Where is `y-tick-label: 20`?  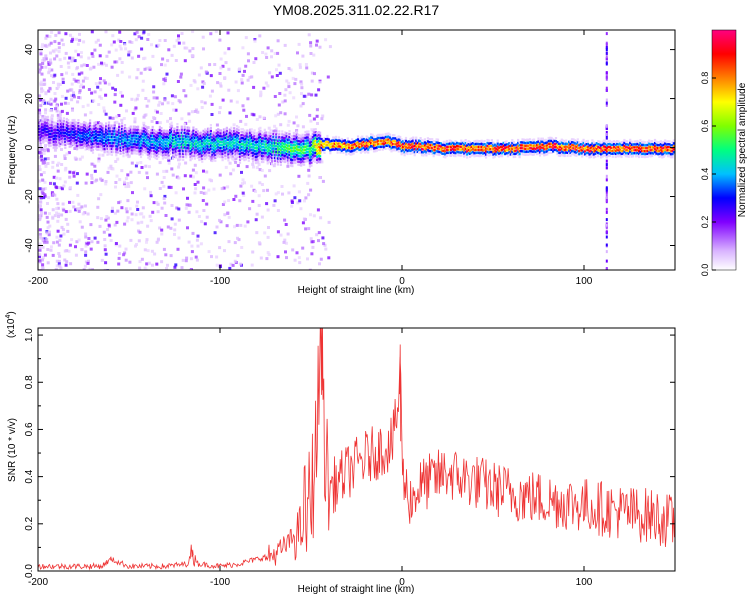
y-tick-label: 20 is located at coordinates (29, 99).